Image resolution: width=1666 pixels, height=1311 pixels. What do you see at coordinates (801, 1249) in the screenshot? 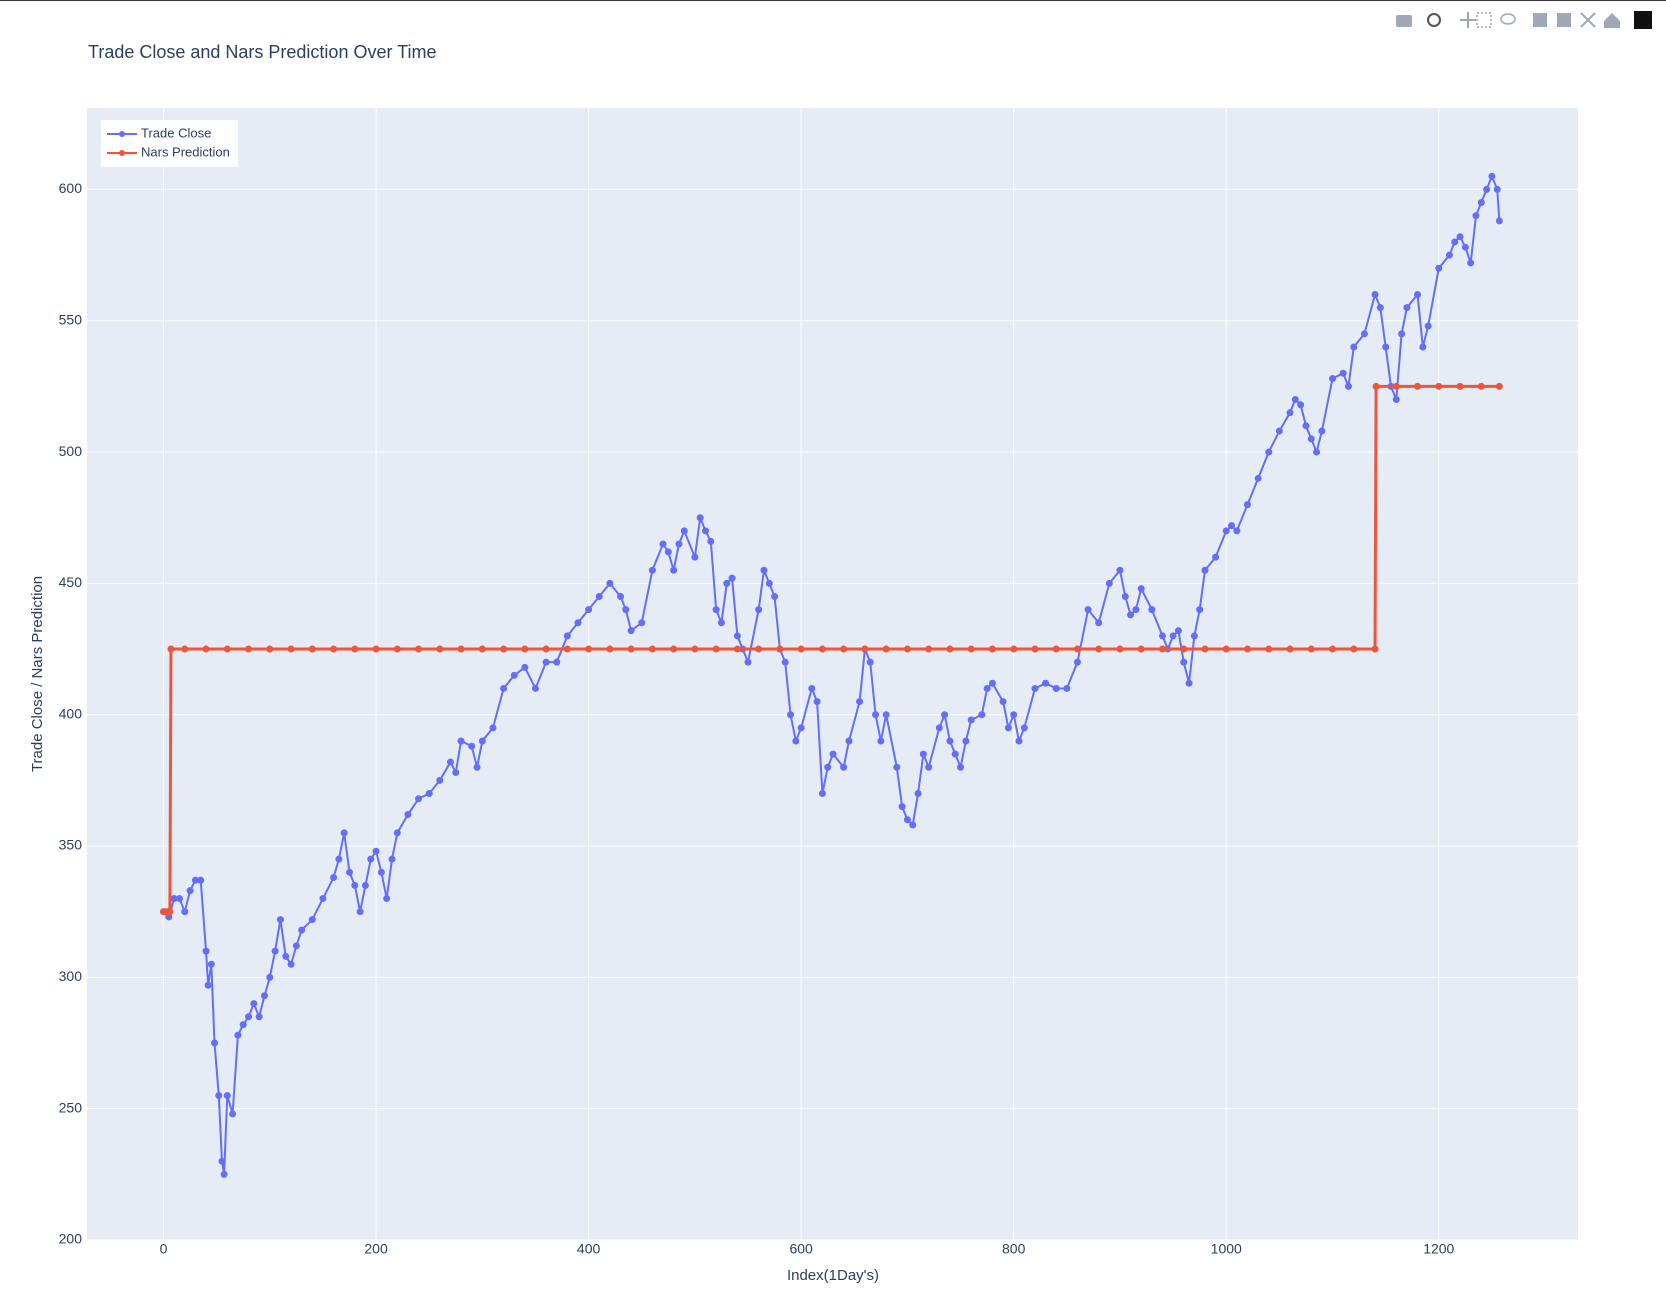
I see `x-tick-label: 600` at bounding box center [801, 1249].